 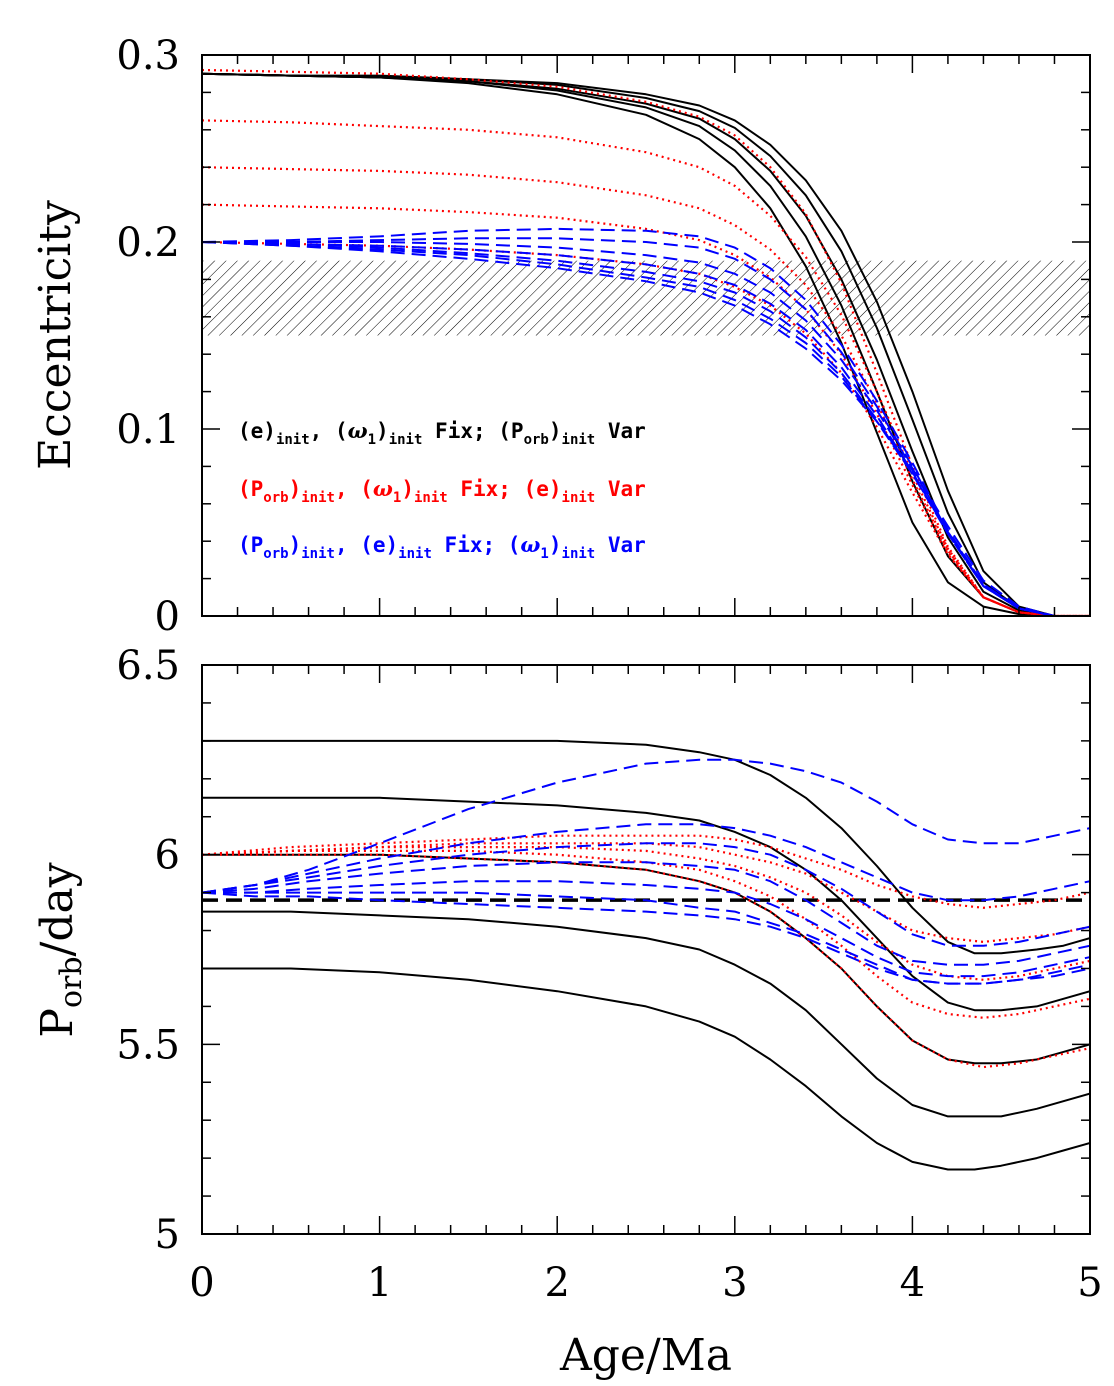 What do you see at coordinates (57, 909) in the screenshot?
I see `period-ylabel-tail: /day` at bounding box center [57, 909].